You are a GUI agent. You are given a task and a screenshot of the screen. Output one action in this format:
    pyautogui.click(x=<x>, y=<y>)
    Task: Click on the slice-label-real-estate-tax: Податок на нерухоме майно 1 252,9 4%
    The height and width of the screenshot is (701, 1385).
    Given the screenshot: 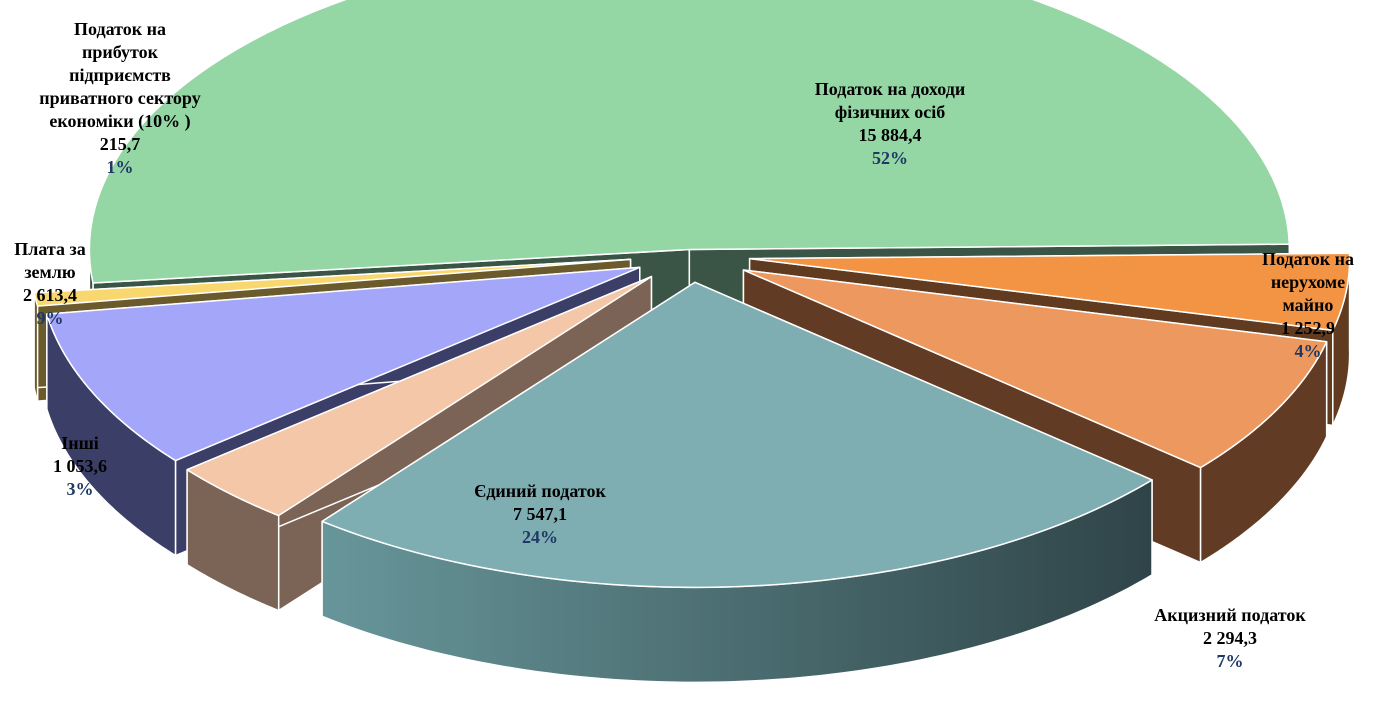 What is the action you would take?
    pyautogui.click(x=1308, y=305)
    